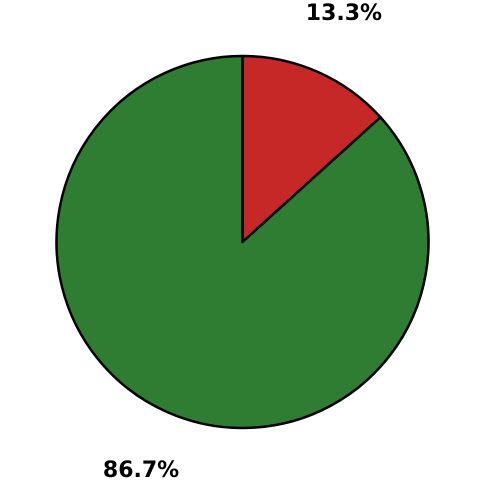  Describe the element at coordinates (344, 13) in the screenshot. I see `pie-label-0: 13.3%` at that location.